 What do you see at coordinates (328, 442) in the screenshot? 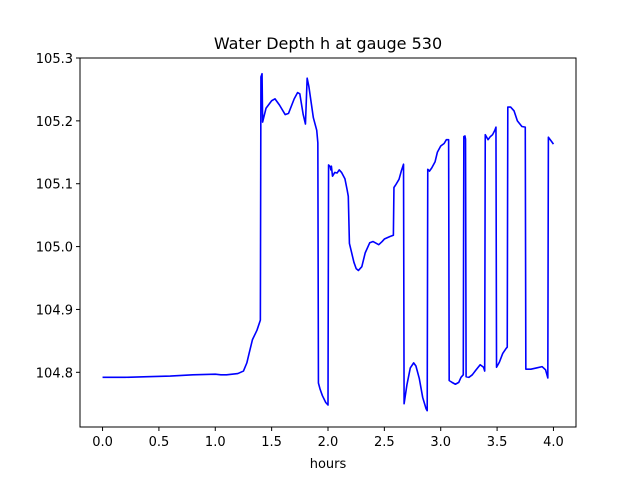
I see `x-tick-label: 2.0` at bounding box center [328, 442].